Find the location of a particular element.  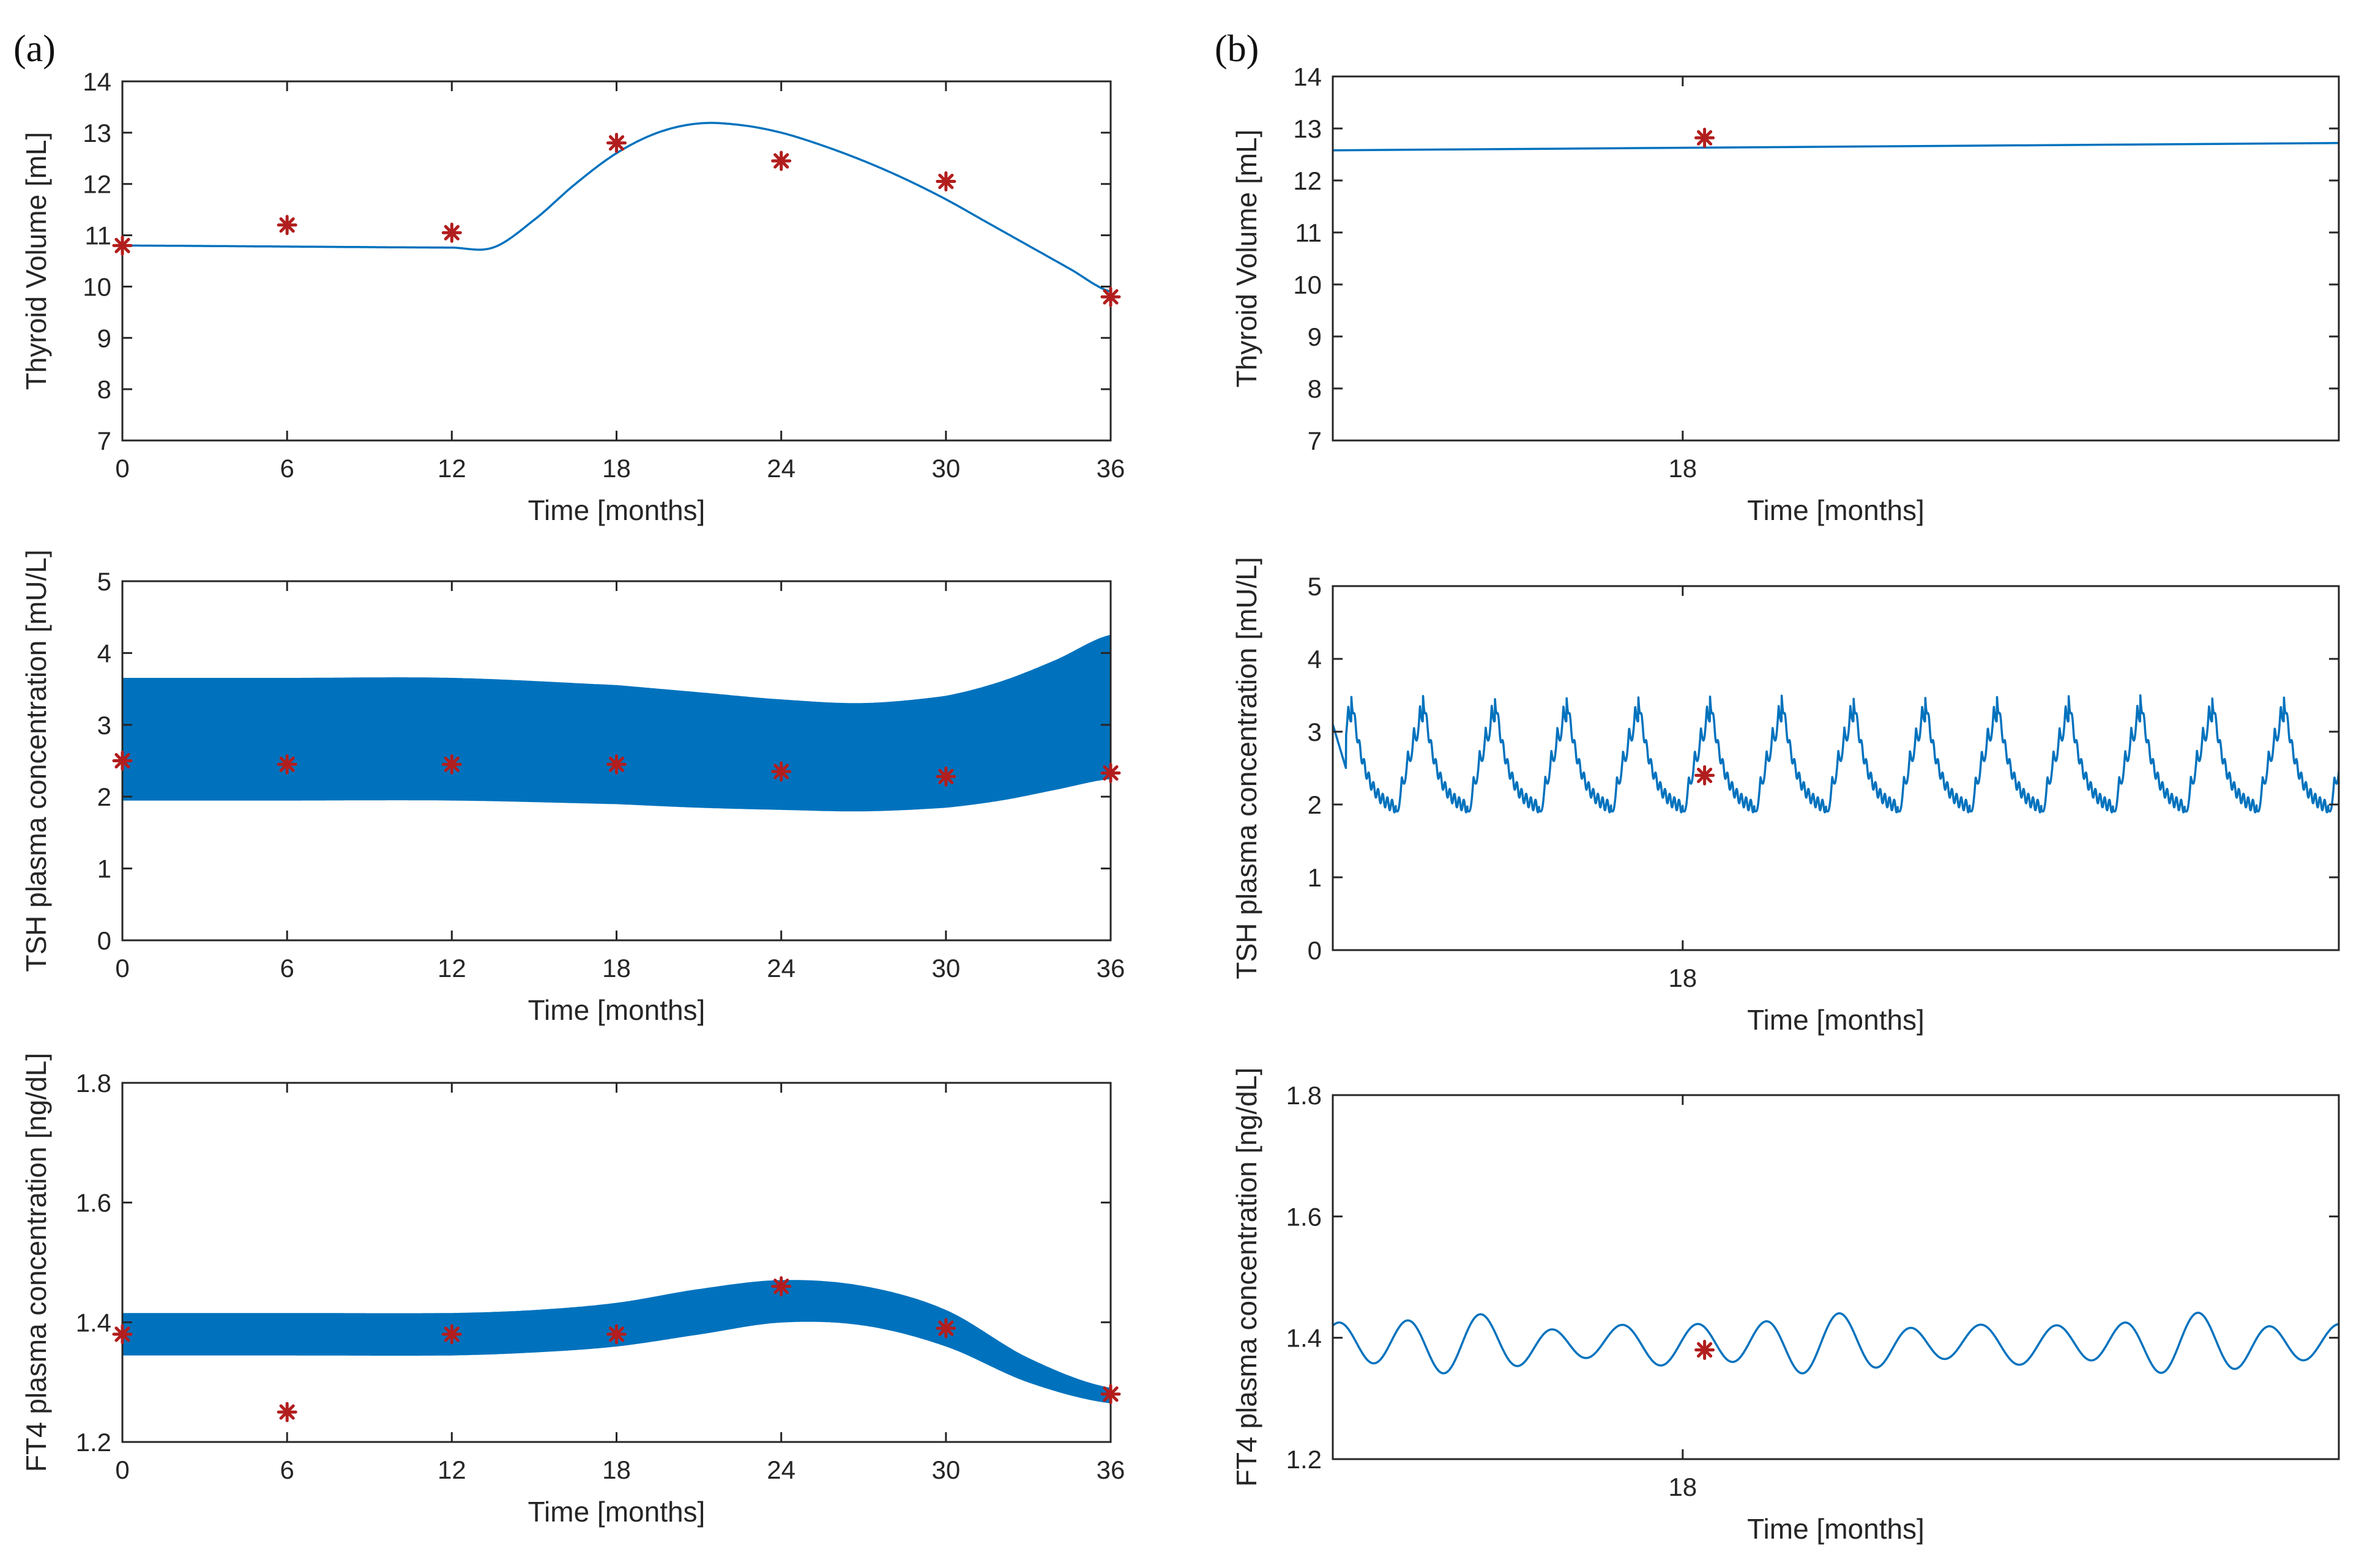

y-tick-label: 7 is located at coordinates (104, 440).